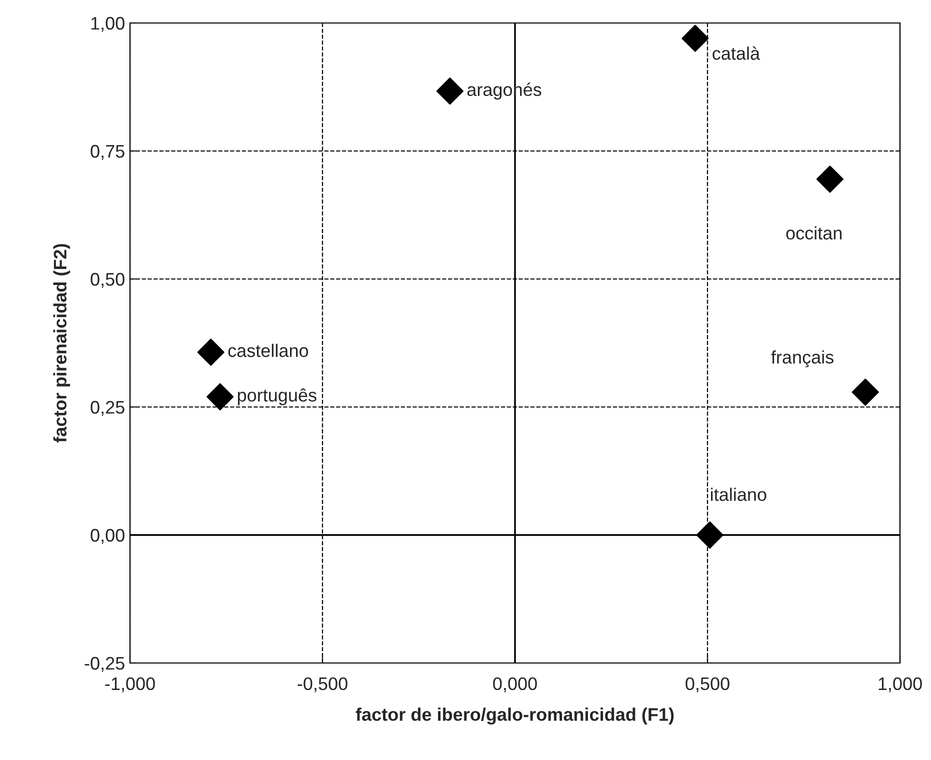 The width and height of the screenshot is (931, 760). Describe the element at coordinates (107, 152) in the screenshot. I see `y-tick-label: 0,75` at that location.